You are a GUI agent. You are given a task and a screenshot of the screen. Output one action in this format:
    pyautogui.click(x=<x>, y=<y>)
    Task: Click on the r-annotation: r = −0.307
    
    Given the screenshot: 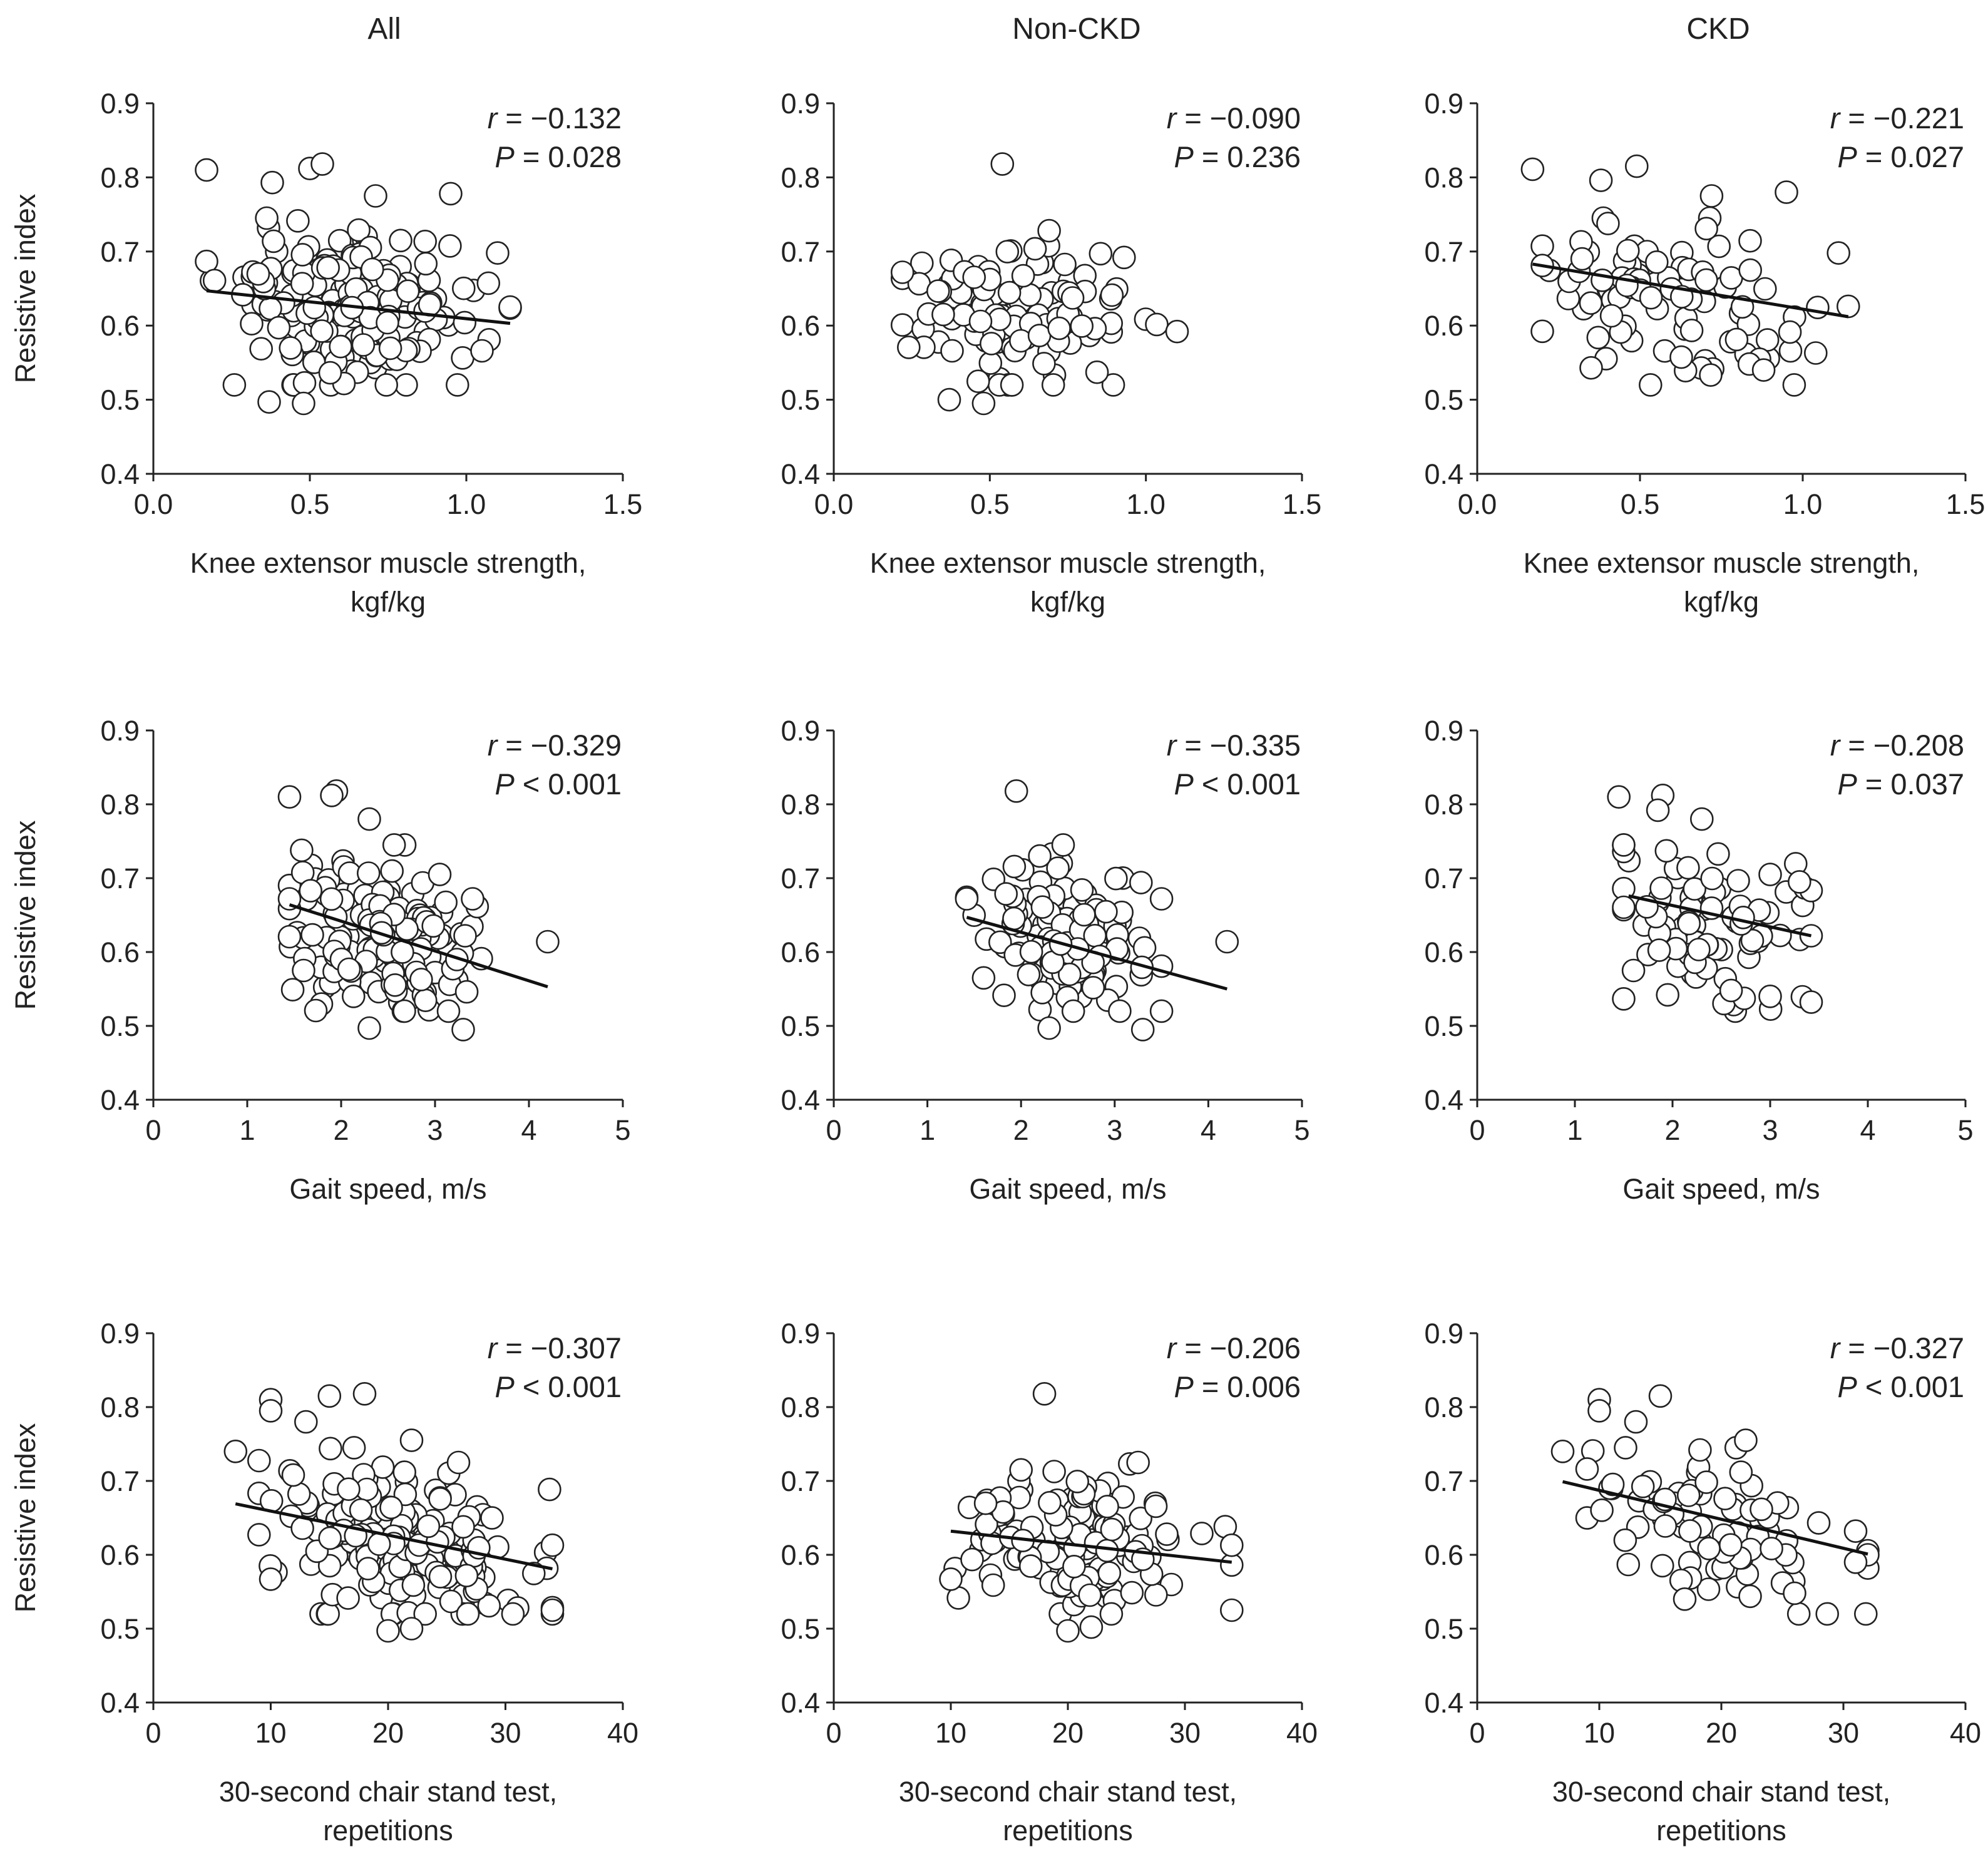 What is the action you would take?
    pyautogui.click(x=555, y=1348)
    